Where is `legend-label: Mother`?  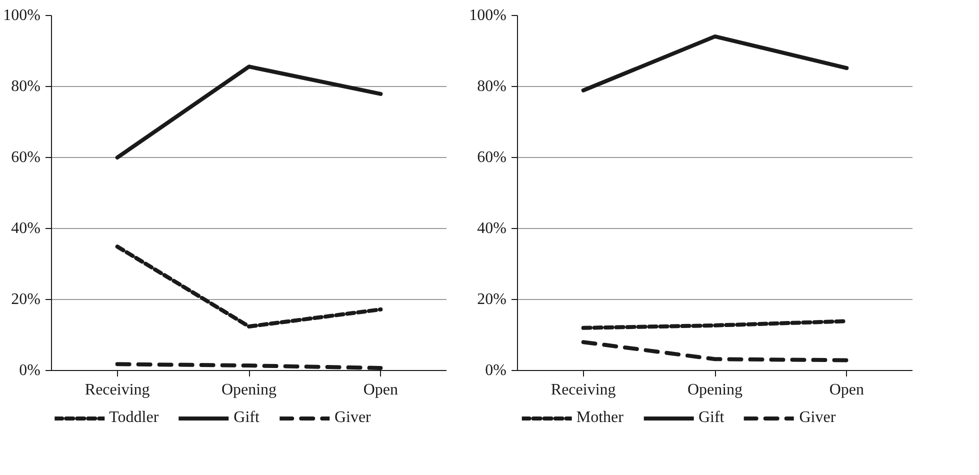 legend-label: Mother is located at coordinates (600, 418).